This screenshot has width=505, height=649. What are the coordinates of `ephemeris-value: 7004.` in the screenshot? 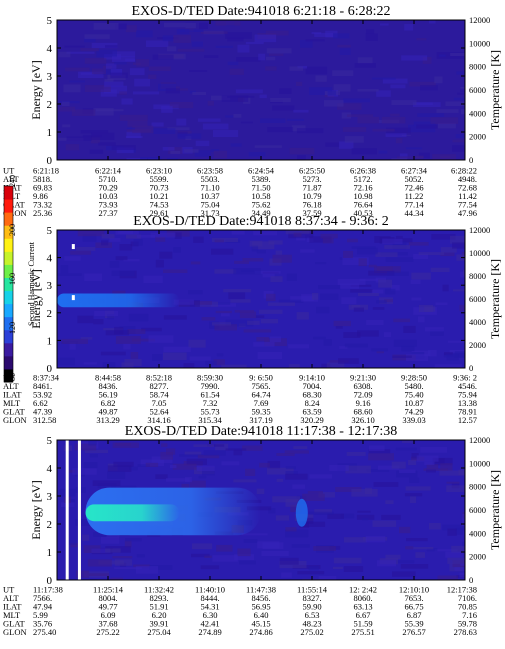 It's located at (311, 386).